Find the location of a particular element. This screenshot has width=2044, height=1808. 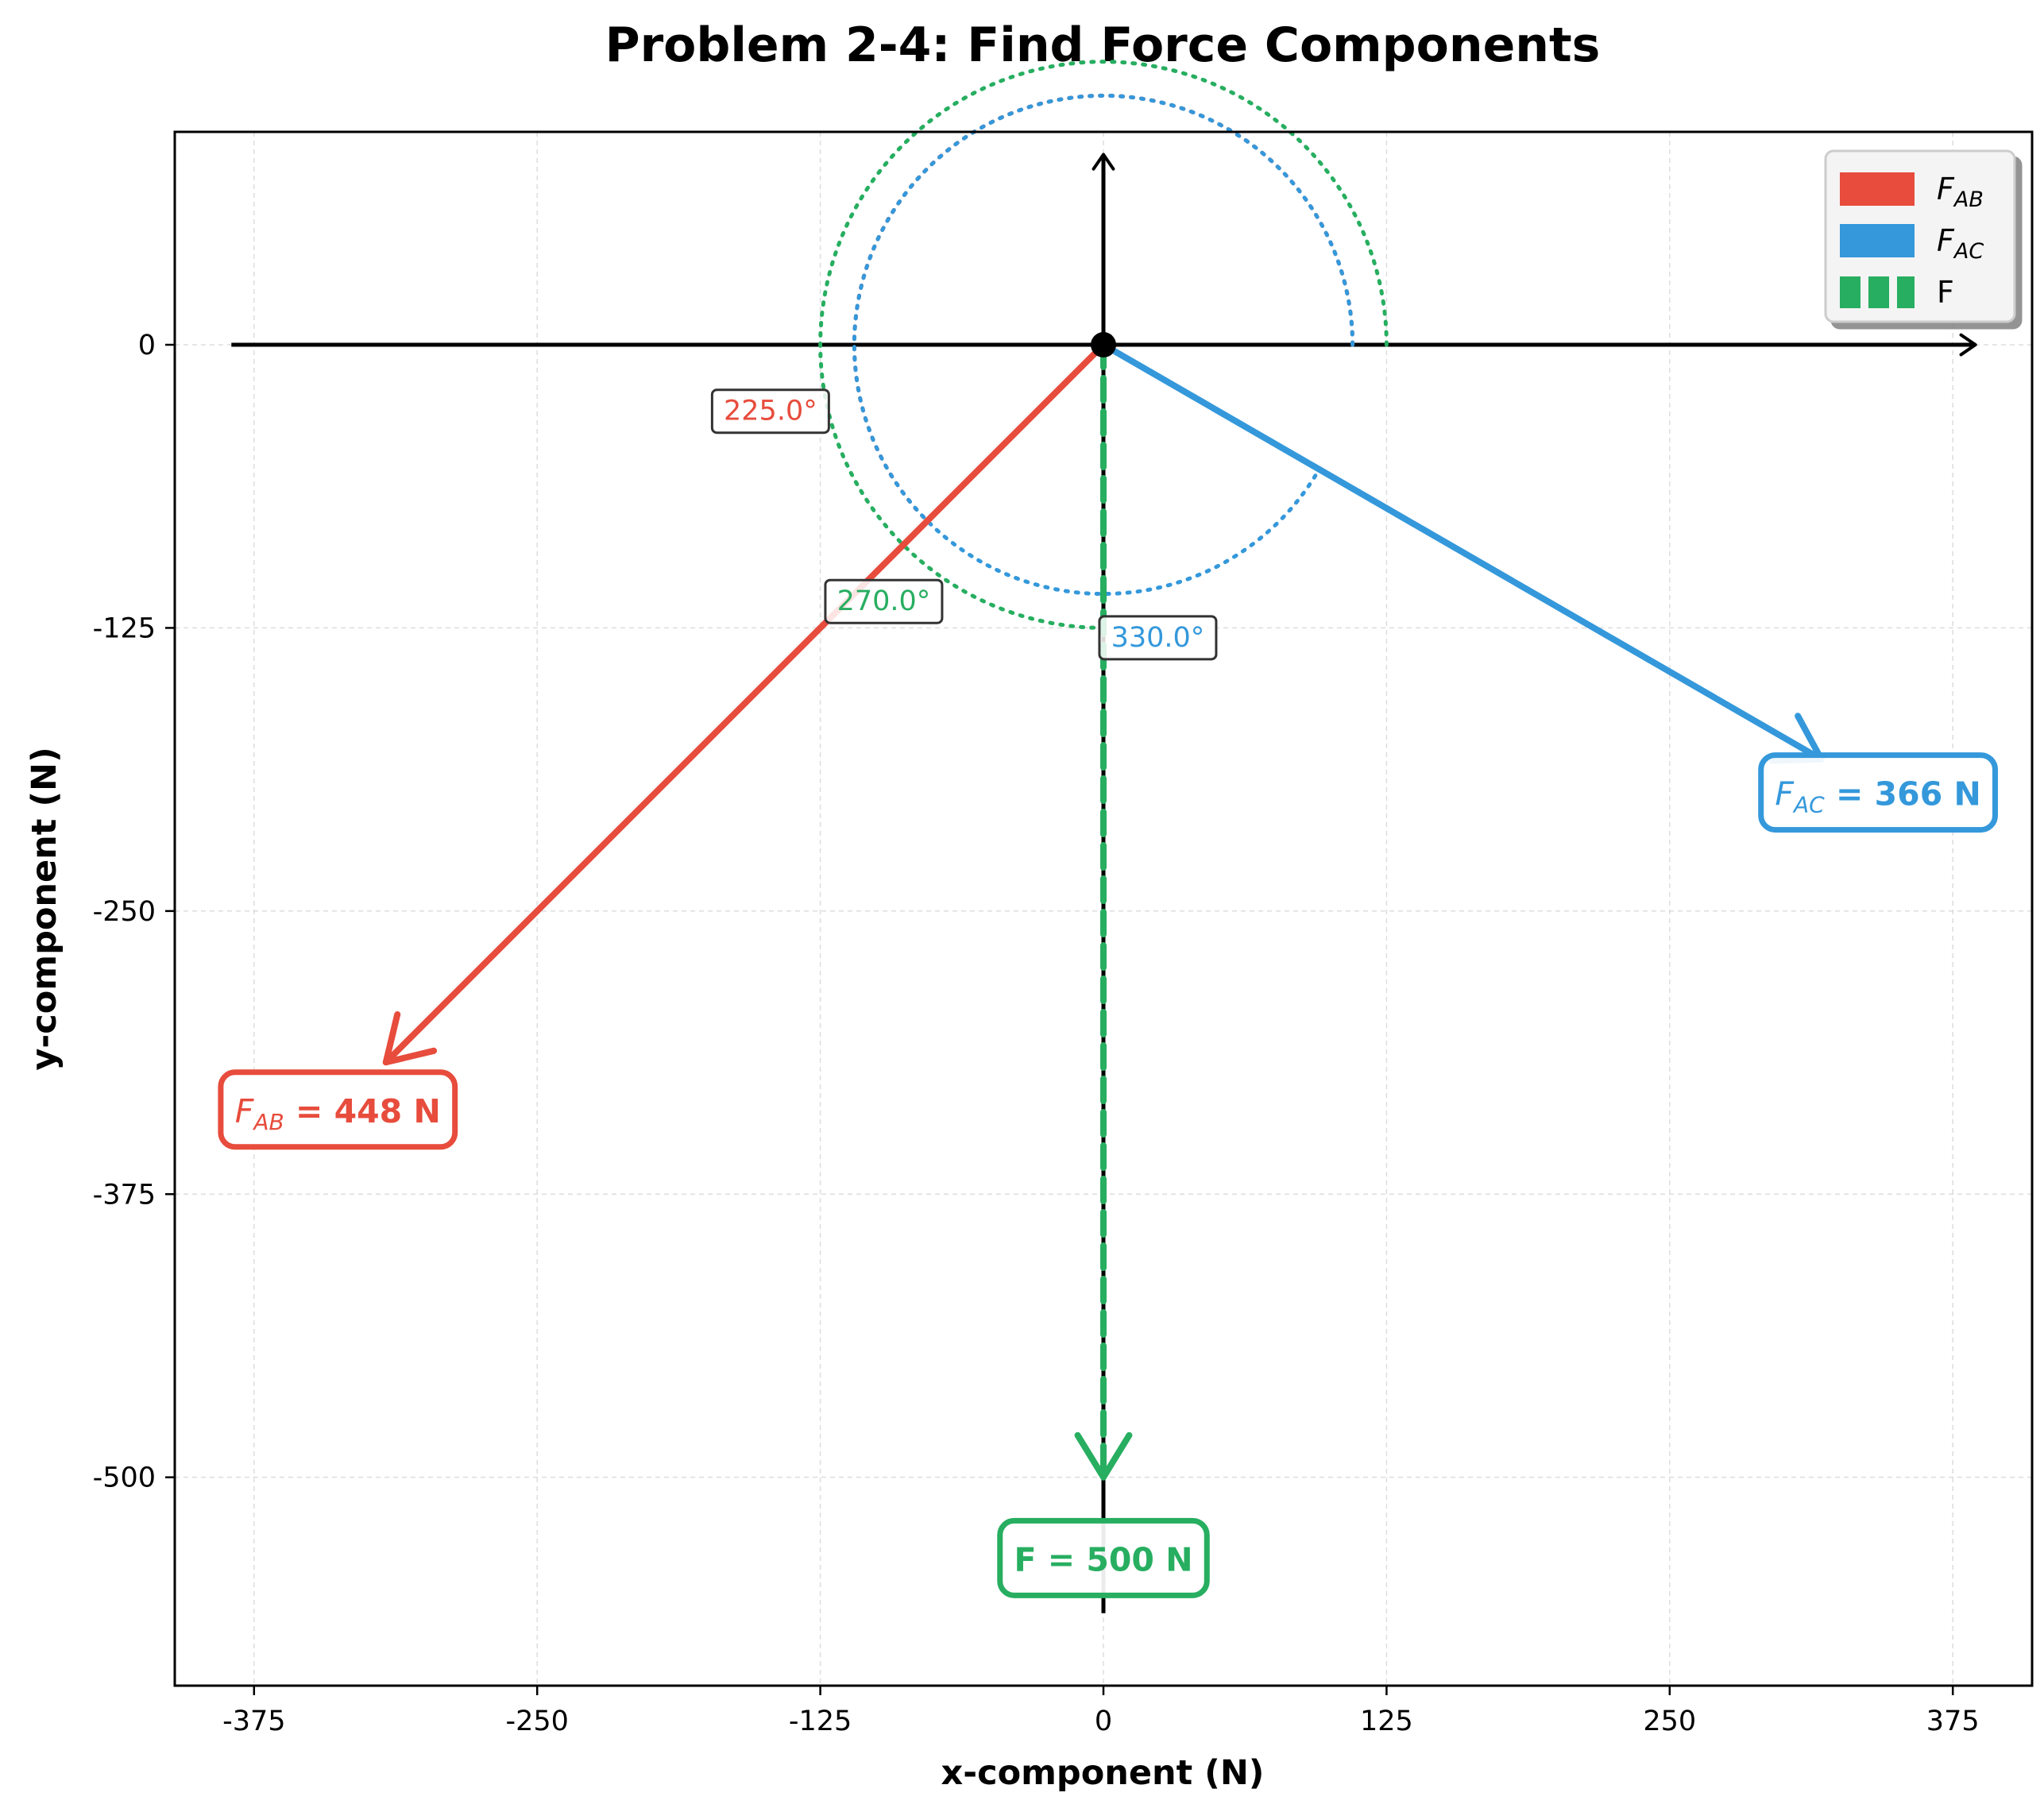

x-tick-label: -250 is located at coordinates (536, 1721).